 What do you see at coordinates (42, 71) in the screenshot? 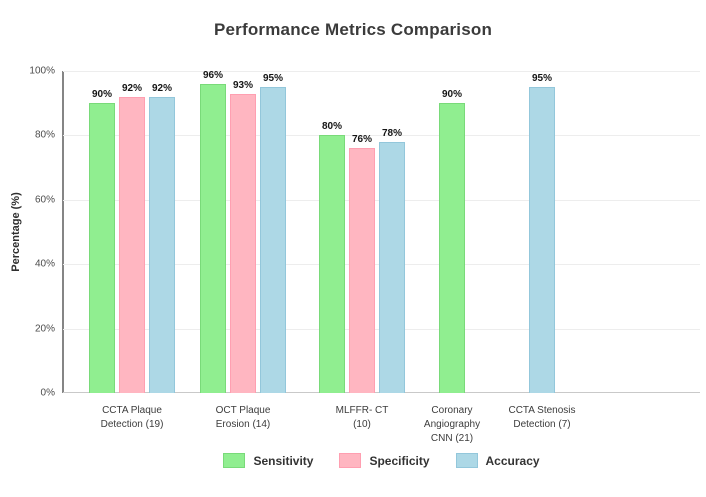
I see `y-tick-100: 100%` at bounding box center [42, 71].